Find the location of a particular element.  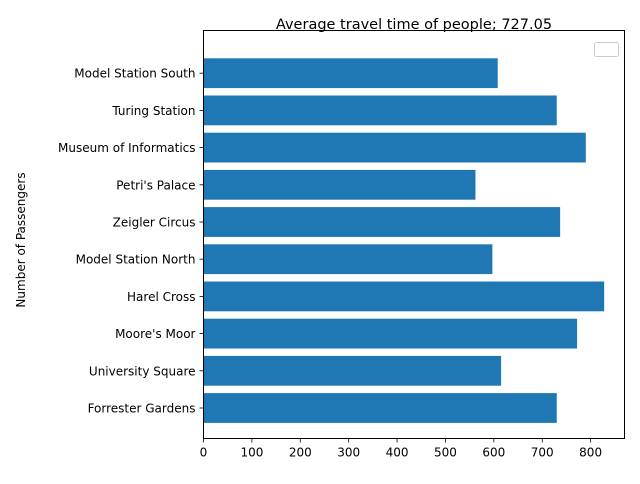

bar-model-station-north is located at coordinates (348, 259).